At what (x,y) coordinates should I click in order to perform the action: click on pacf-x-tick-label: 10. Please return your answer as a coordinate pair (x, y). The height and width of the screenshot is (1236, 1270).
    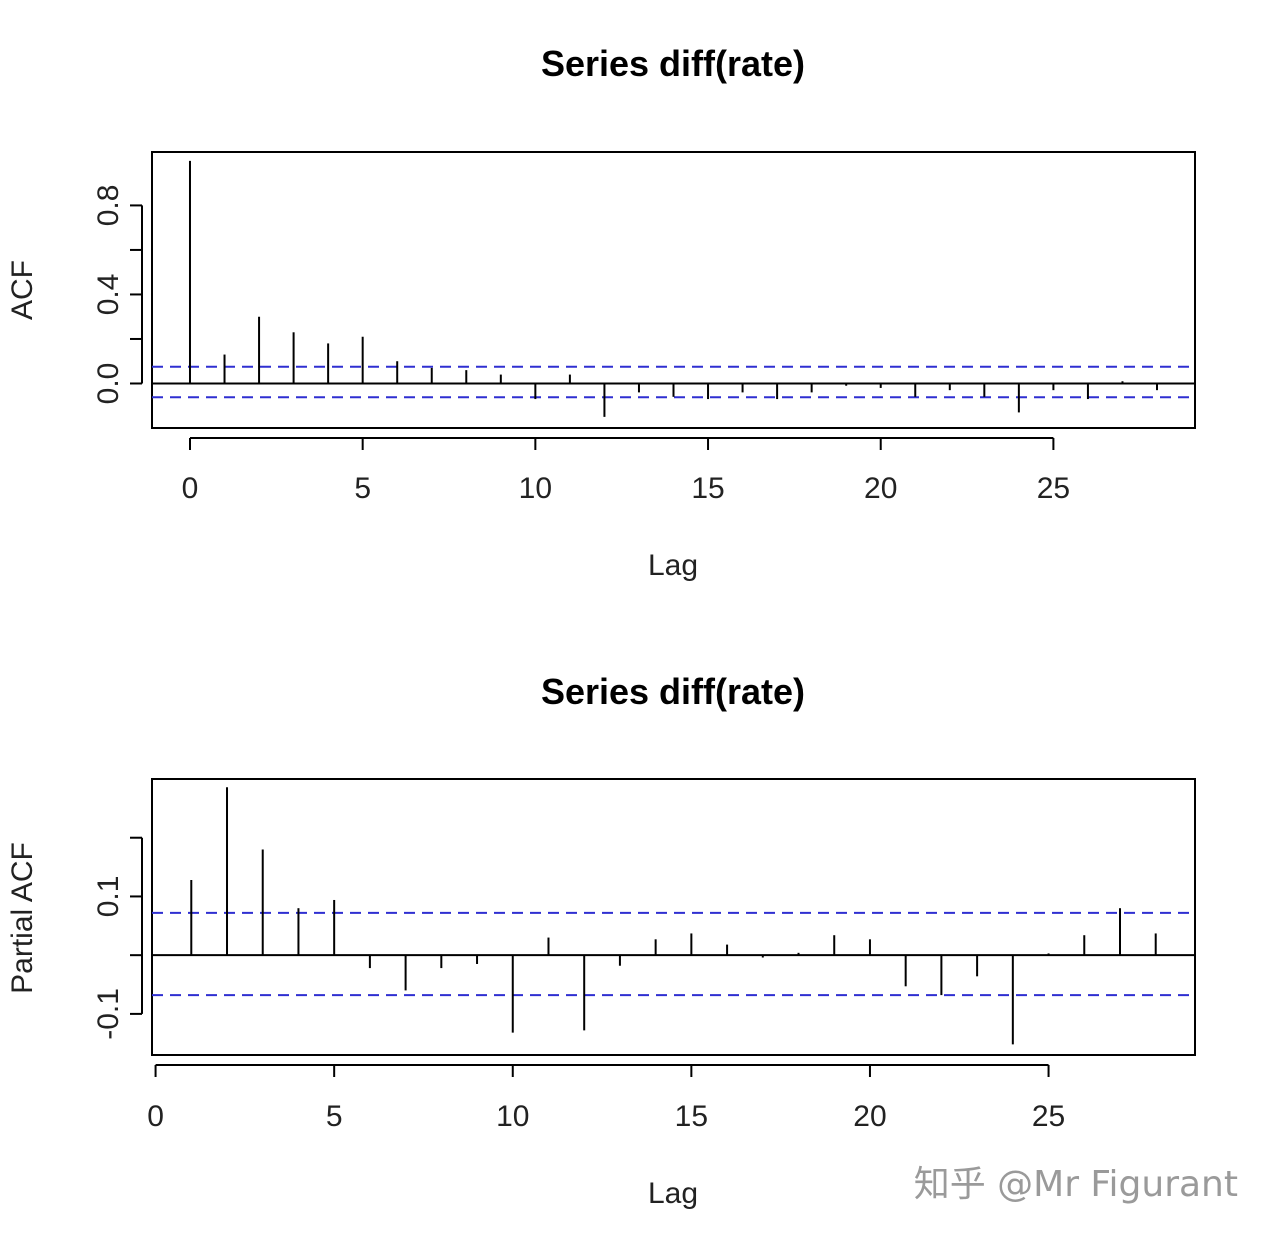
    Looking at the image, I should click on (512, 1116).